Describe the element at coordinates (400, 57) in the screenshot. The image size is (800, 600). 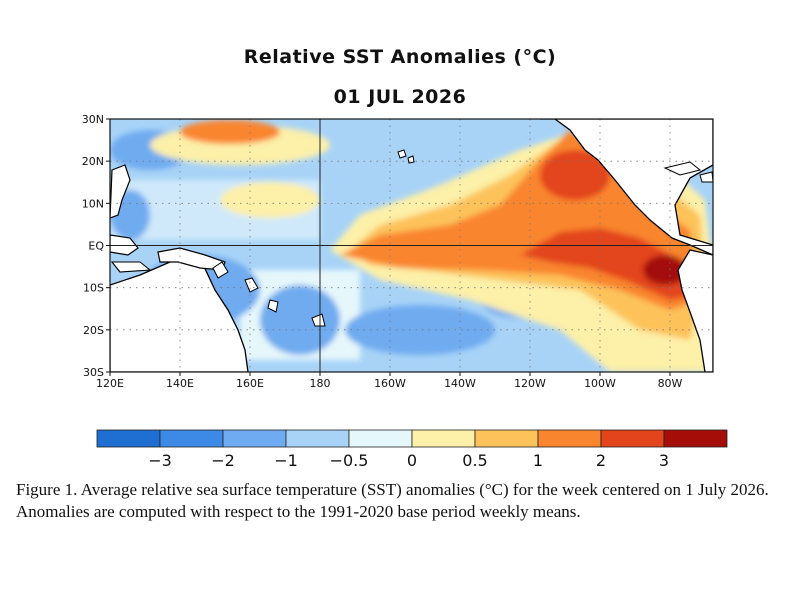
I see `map-title: Relative SST Anomalies (°C)` at that location.